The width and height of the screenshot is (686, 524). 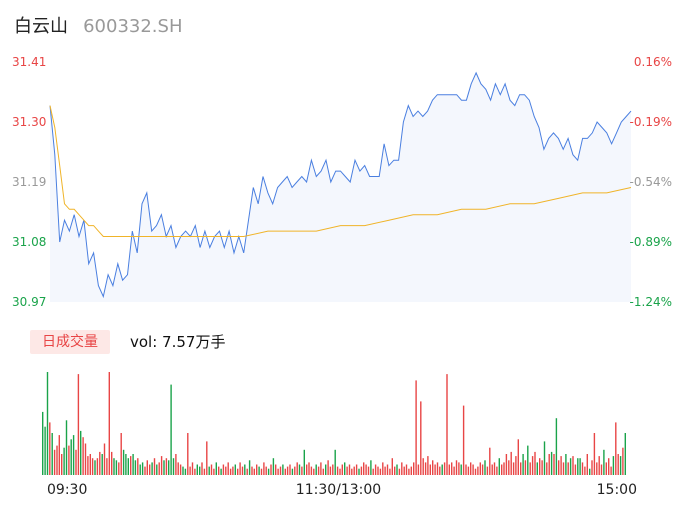 What do you see at coordinates (70, 342) in the screenshot?
I see `volume-badge: 日成交量` at bounding box center [70, 342].